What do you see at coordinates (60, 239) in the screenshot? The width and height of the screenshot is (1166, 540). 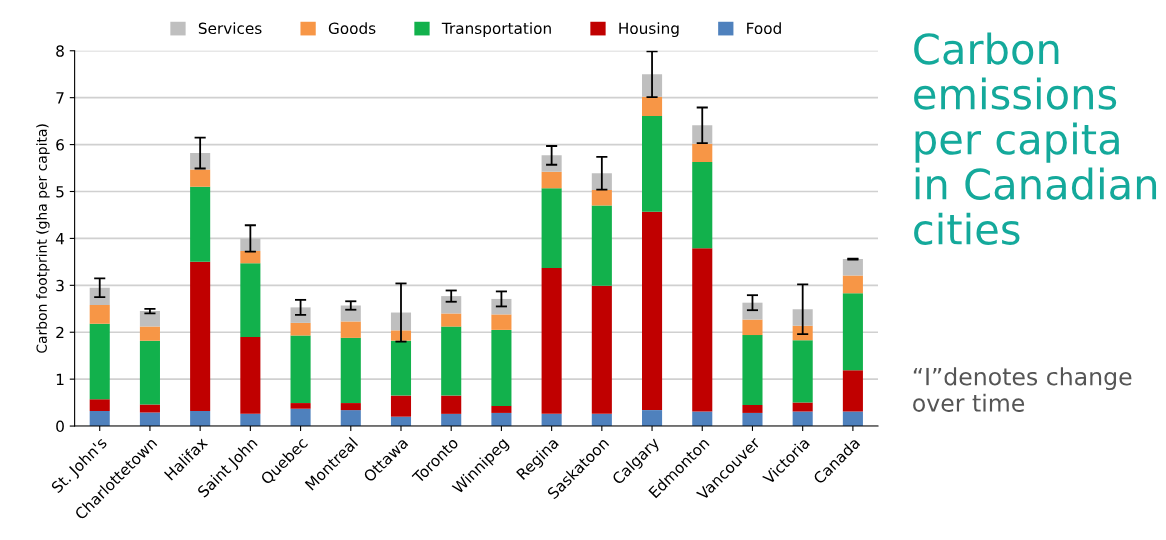 I see `y-tick-label: 4` at bounding box center [60, 239].